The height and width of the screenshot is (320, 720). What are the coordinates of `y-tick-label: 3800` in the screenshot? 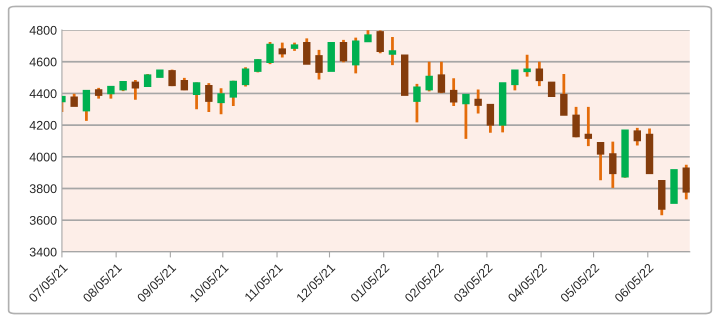 It's located at (43, 189).